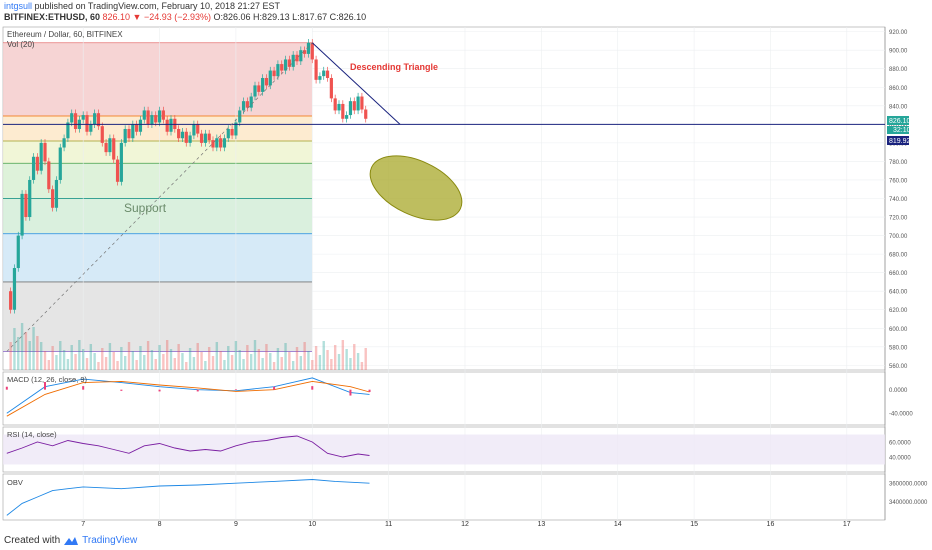 The width and height of the screenshot is (932, 550). What do you see at coordinates (898, 256) in the screenshot?
I see `y-tick-label: 680.00` at bounding box center [898, 256].